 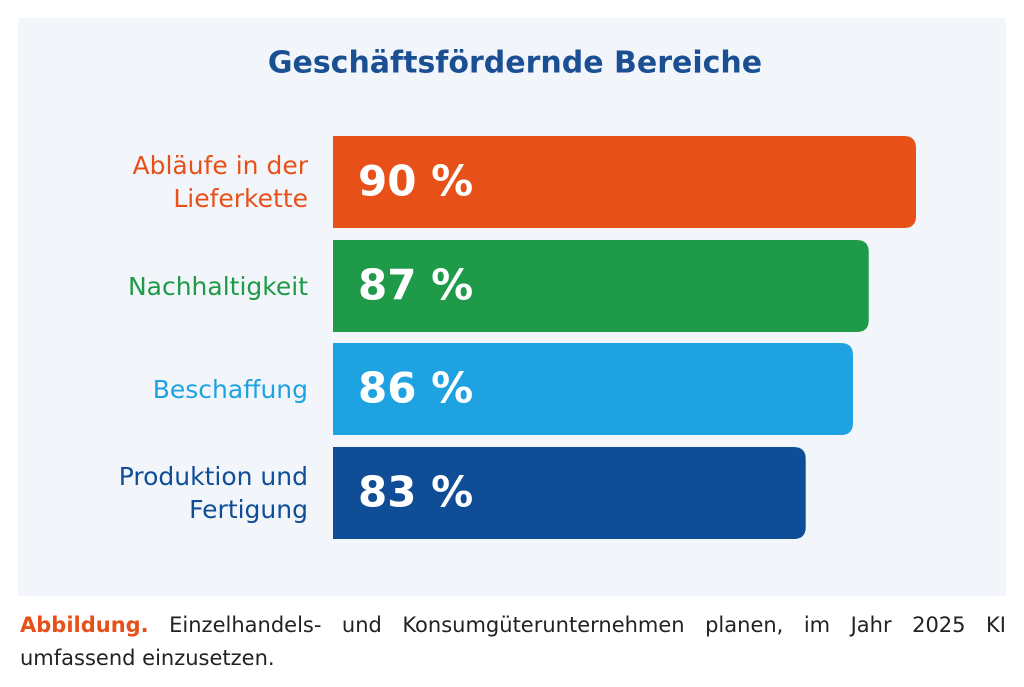 What do you see at coordinates (415, 181) in the screenshot?
I see `value-label: 90 %` at bounding box center [415, 181].